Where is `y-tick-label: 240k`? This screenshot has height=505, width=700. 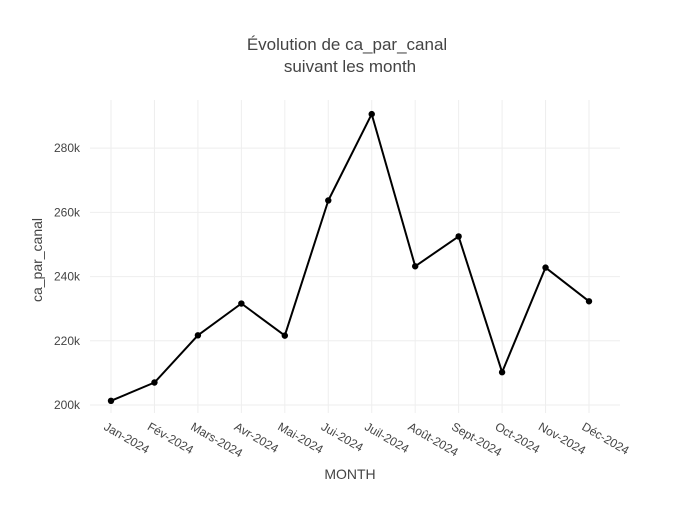 y-tick-label: 240k is located at coordinates (67, 277).